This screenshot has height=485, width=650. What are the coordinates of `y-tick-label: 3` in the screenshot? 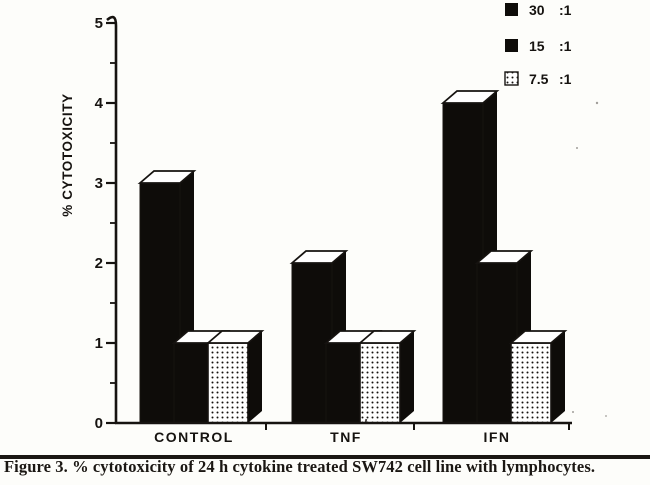 It's located at (99, 183).